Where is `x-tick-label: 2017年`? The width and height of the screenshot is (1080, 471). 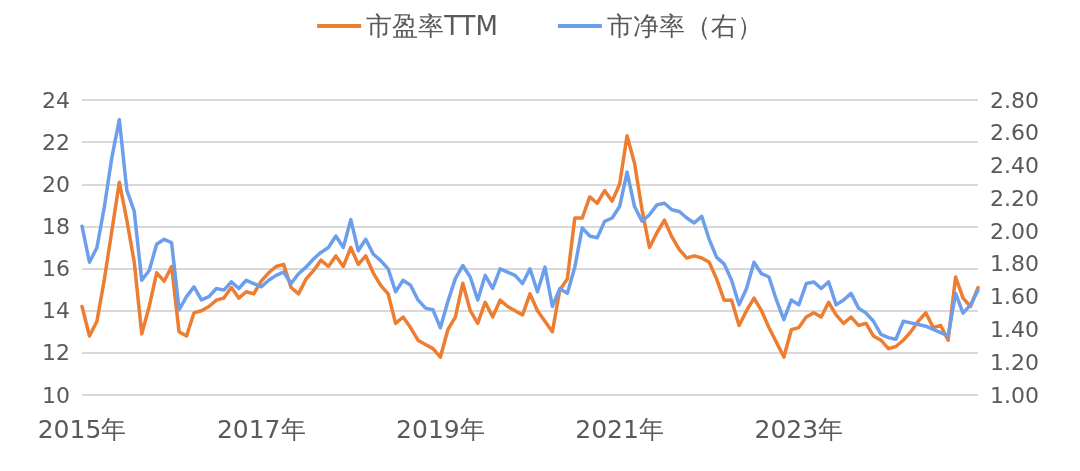 x-tick-label: 2017年 is located at coordinates (261, 429).